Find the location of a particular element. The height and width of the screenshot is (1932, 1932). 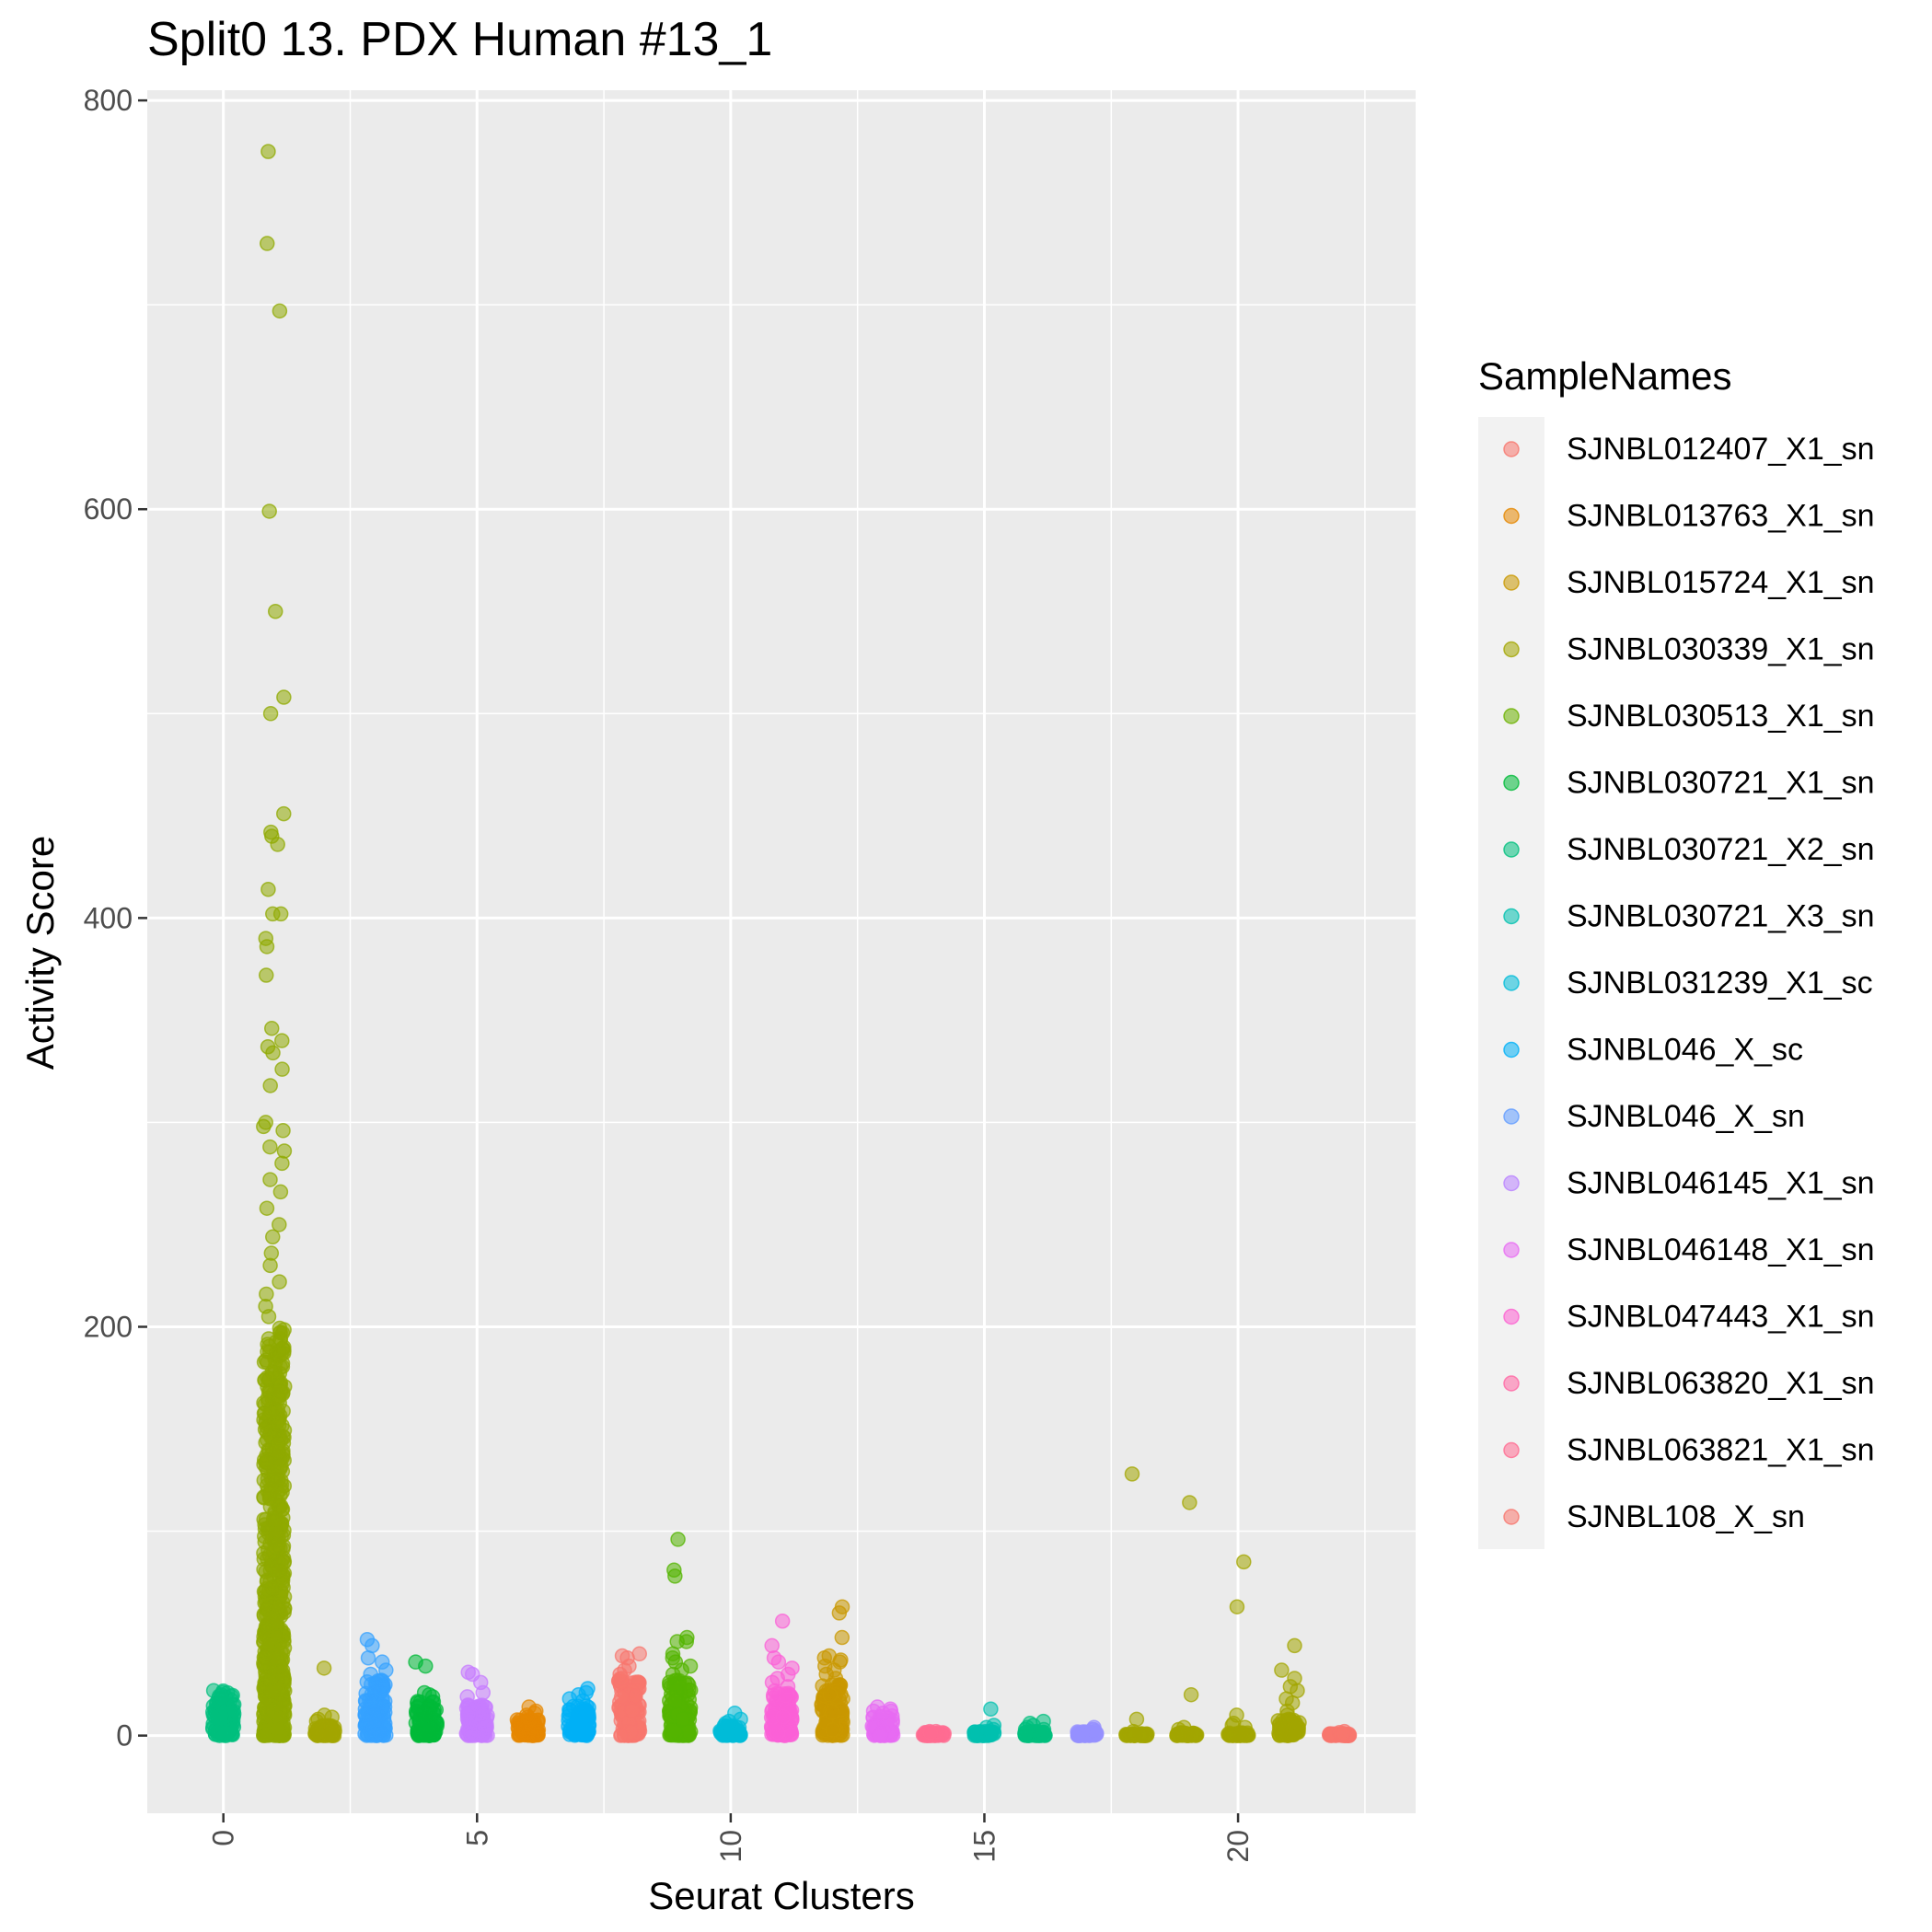

x-tick-label: 10 is located at coordinates (731, 1847).